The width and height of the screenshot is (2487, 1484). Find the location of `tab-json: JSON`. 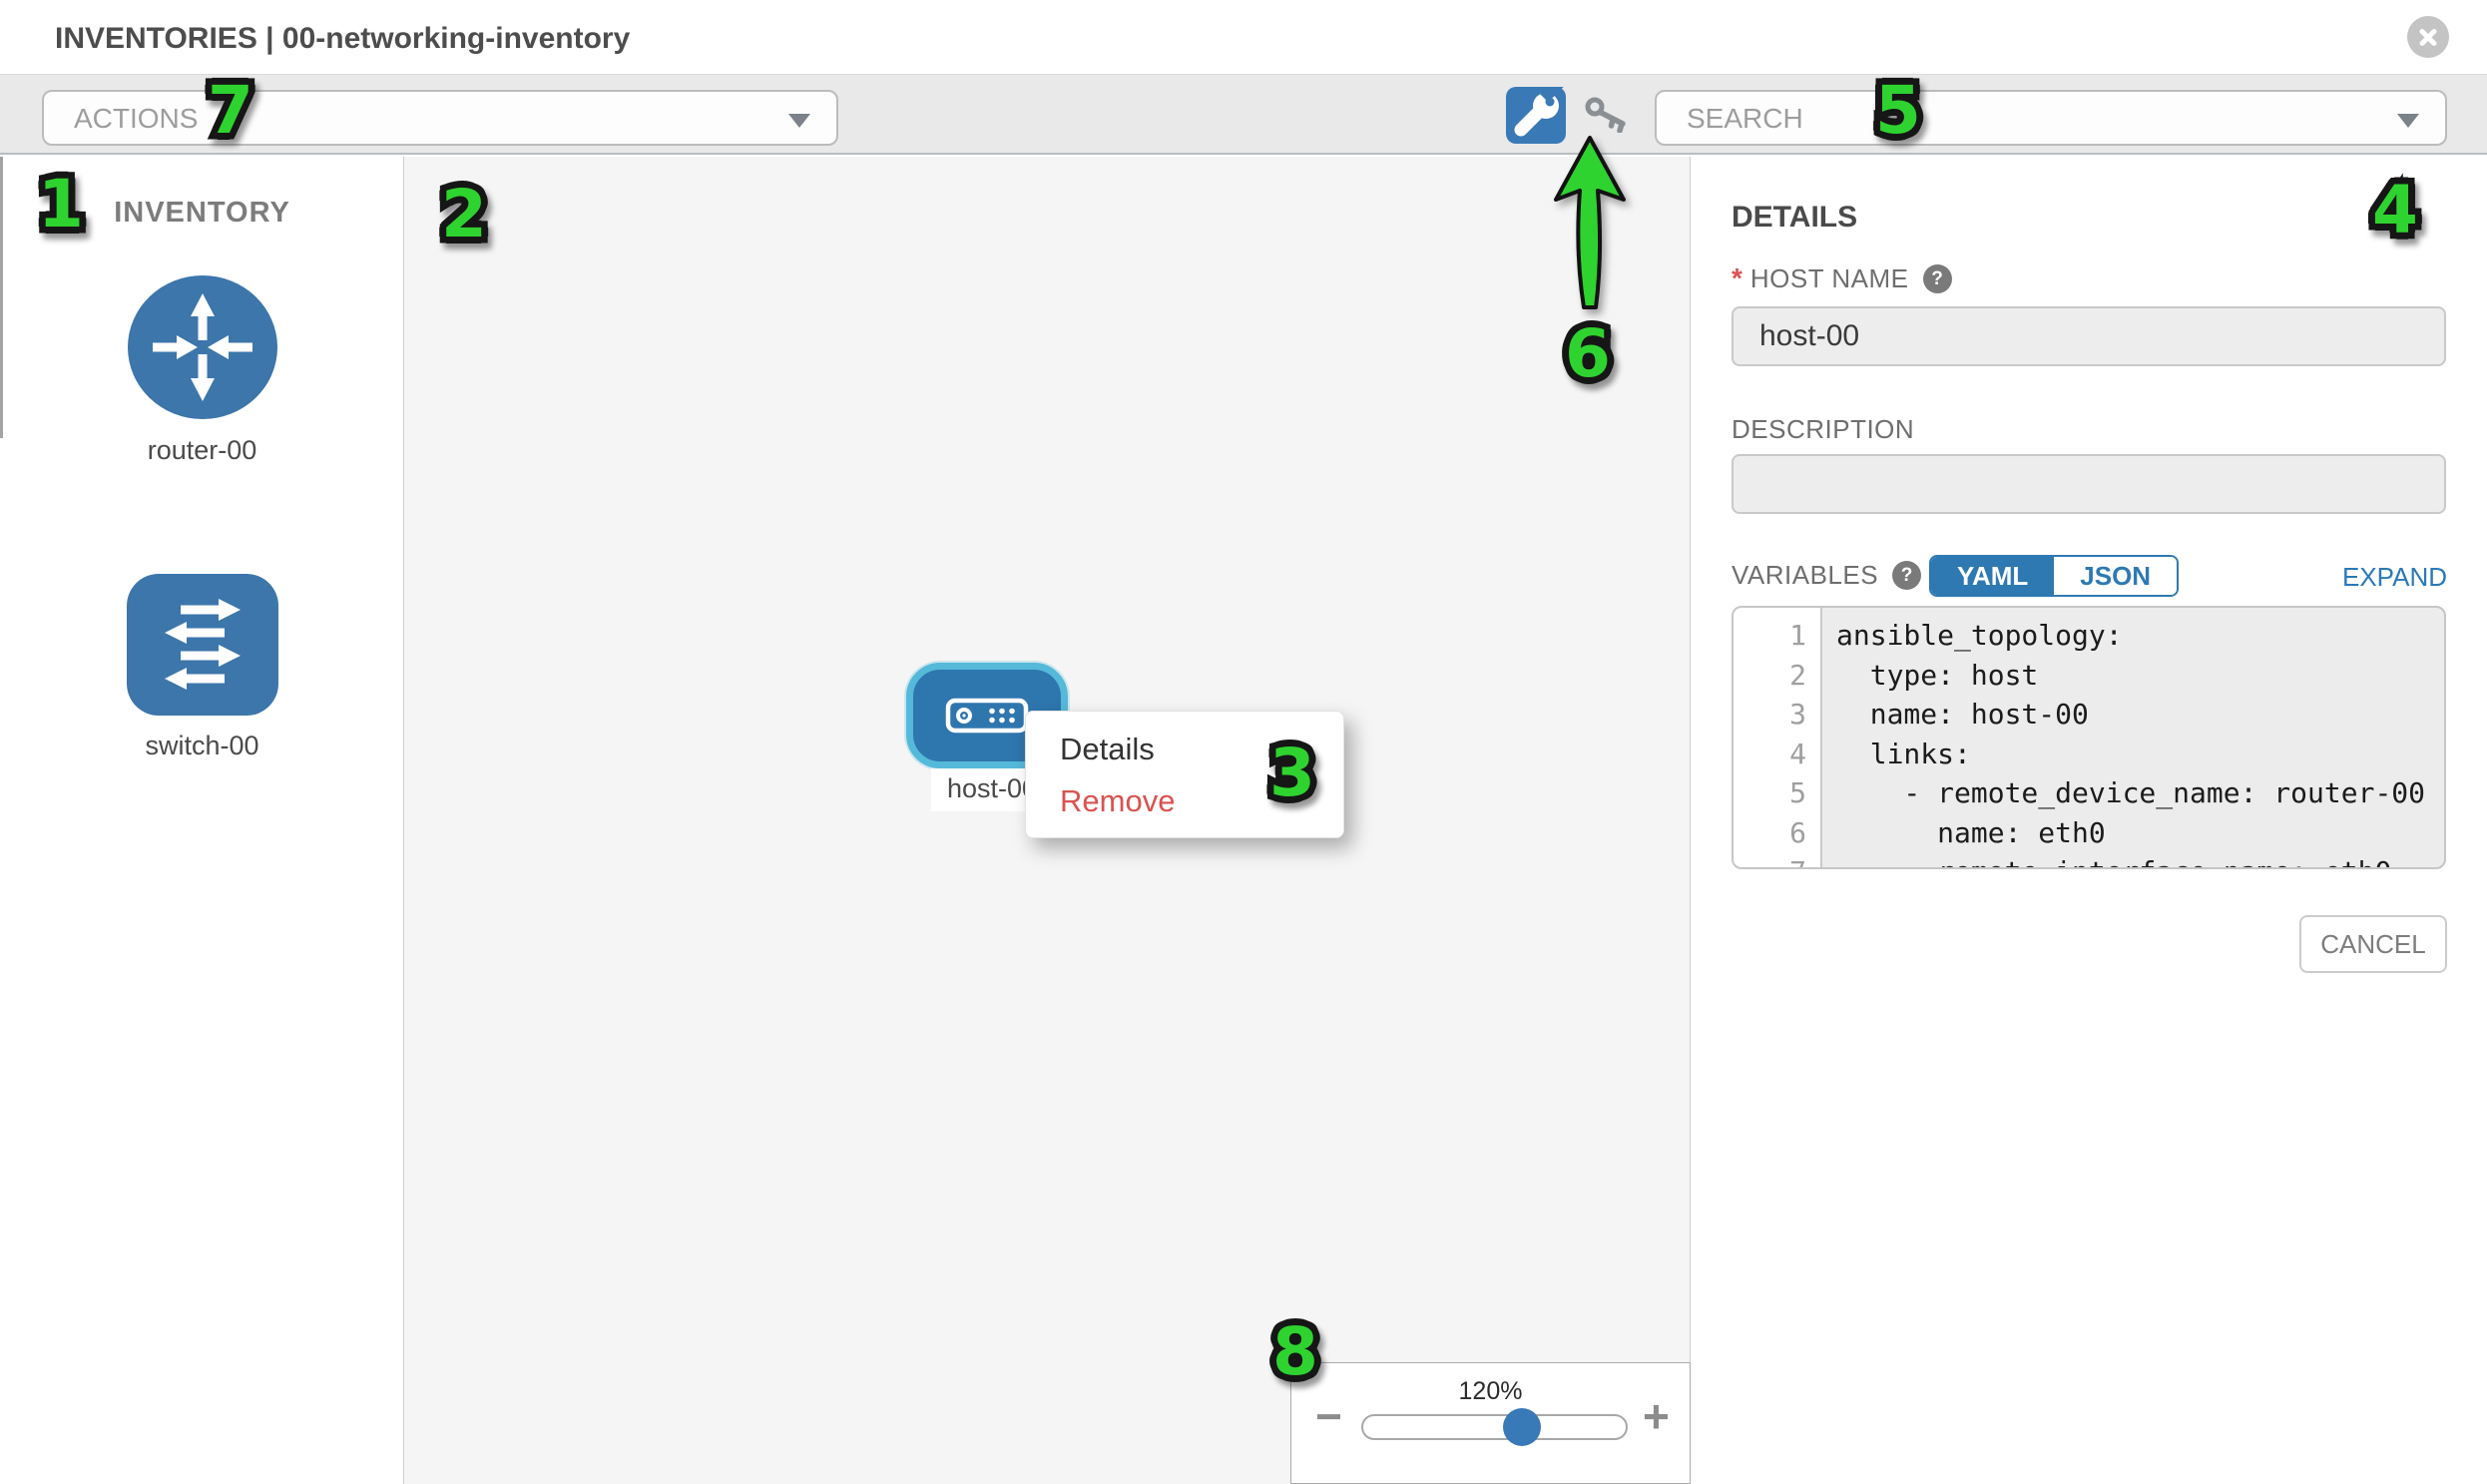

tab-json: JSON is located at coordinates (2116, 576).